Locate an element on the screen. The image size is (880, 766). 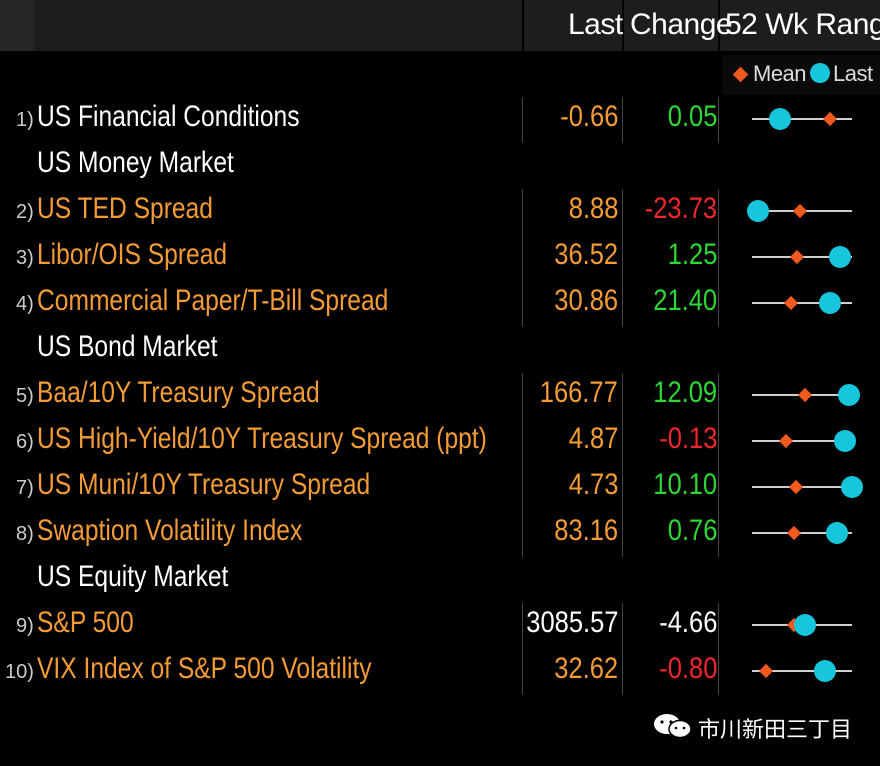
change-value: 0.05 is located at coordinates (692, 116).